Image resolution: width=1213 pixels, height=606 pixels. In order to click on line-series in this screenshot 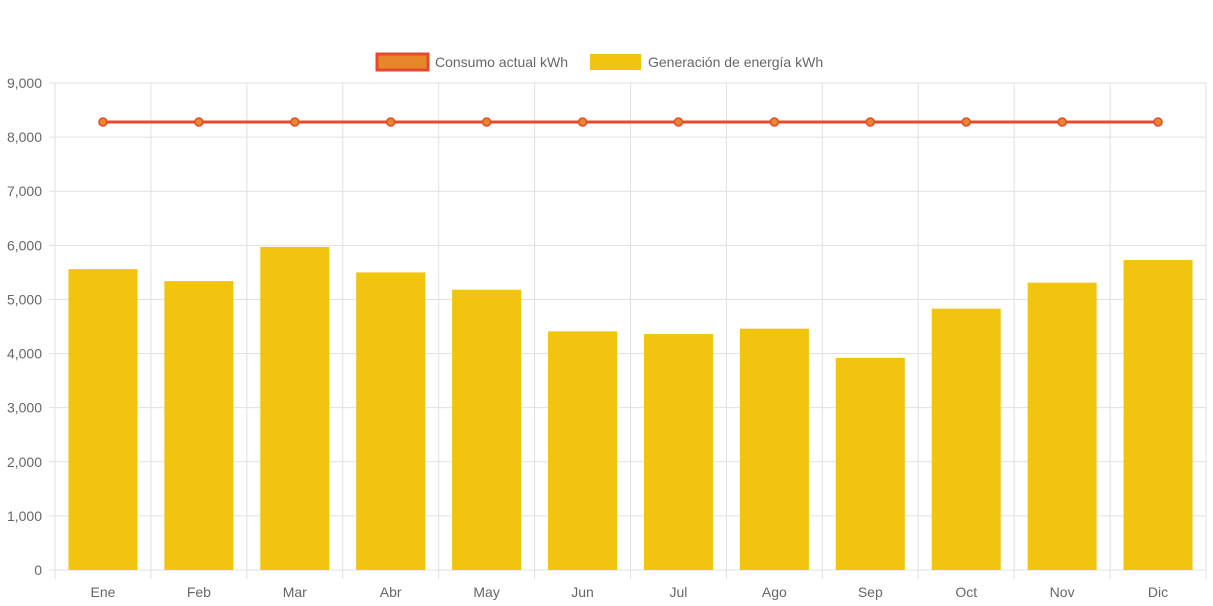, I will do `click(630, 122)`.